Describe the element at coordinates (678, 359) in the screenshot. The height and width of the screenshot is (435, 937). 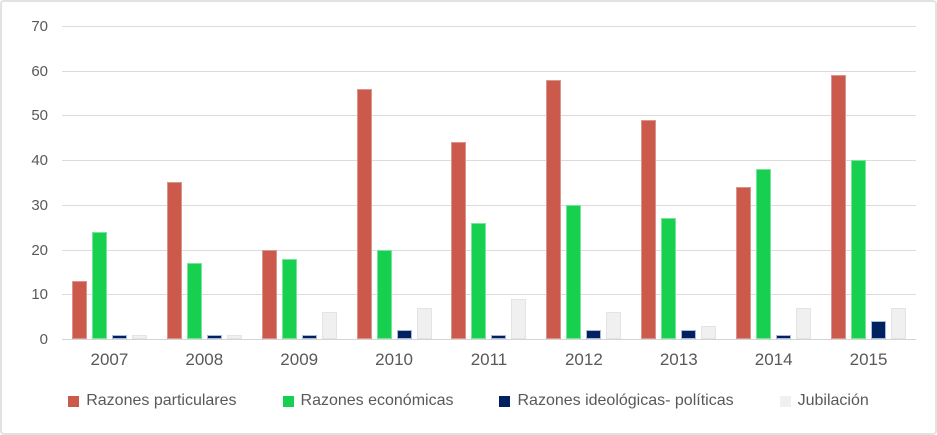
I see `x-tick-label-2013: 2013` at that location.